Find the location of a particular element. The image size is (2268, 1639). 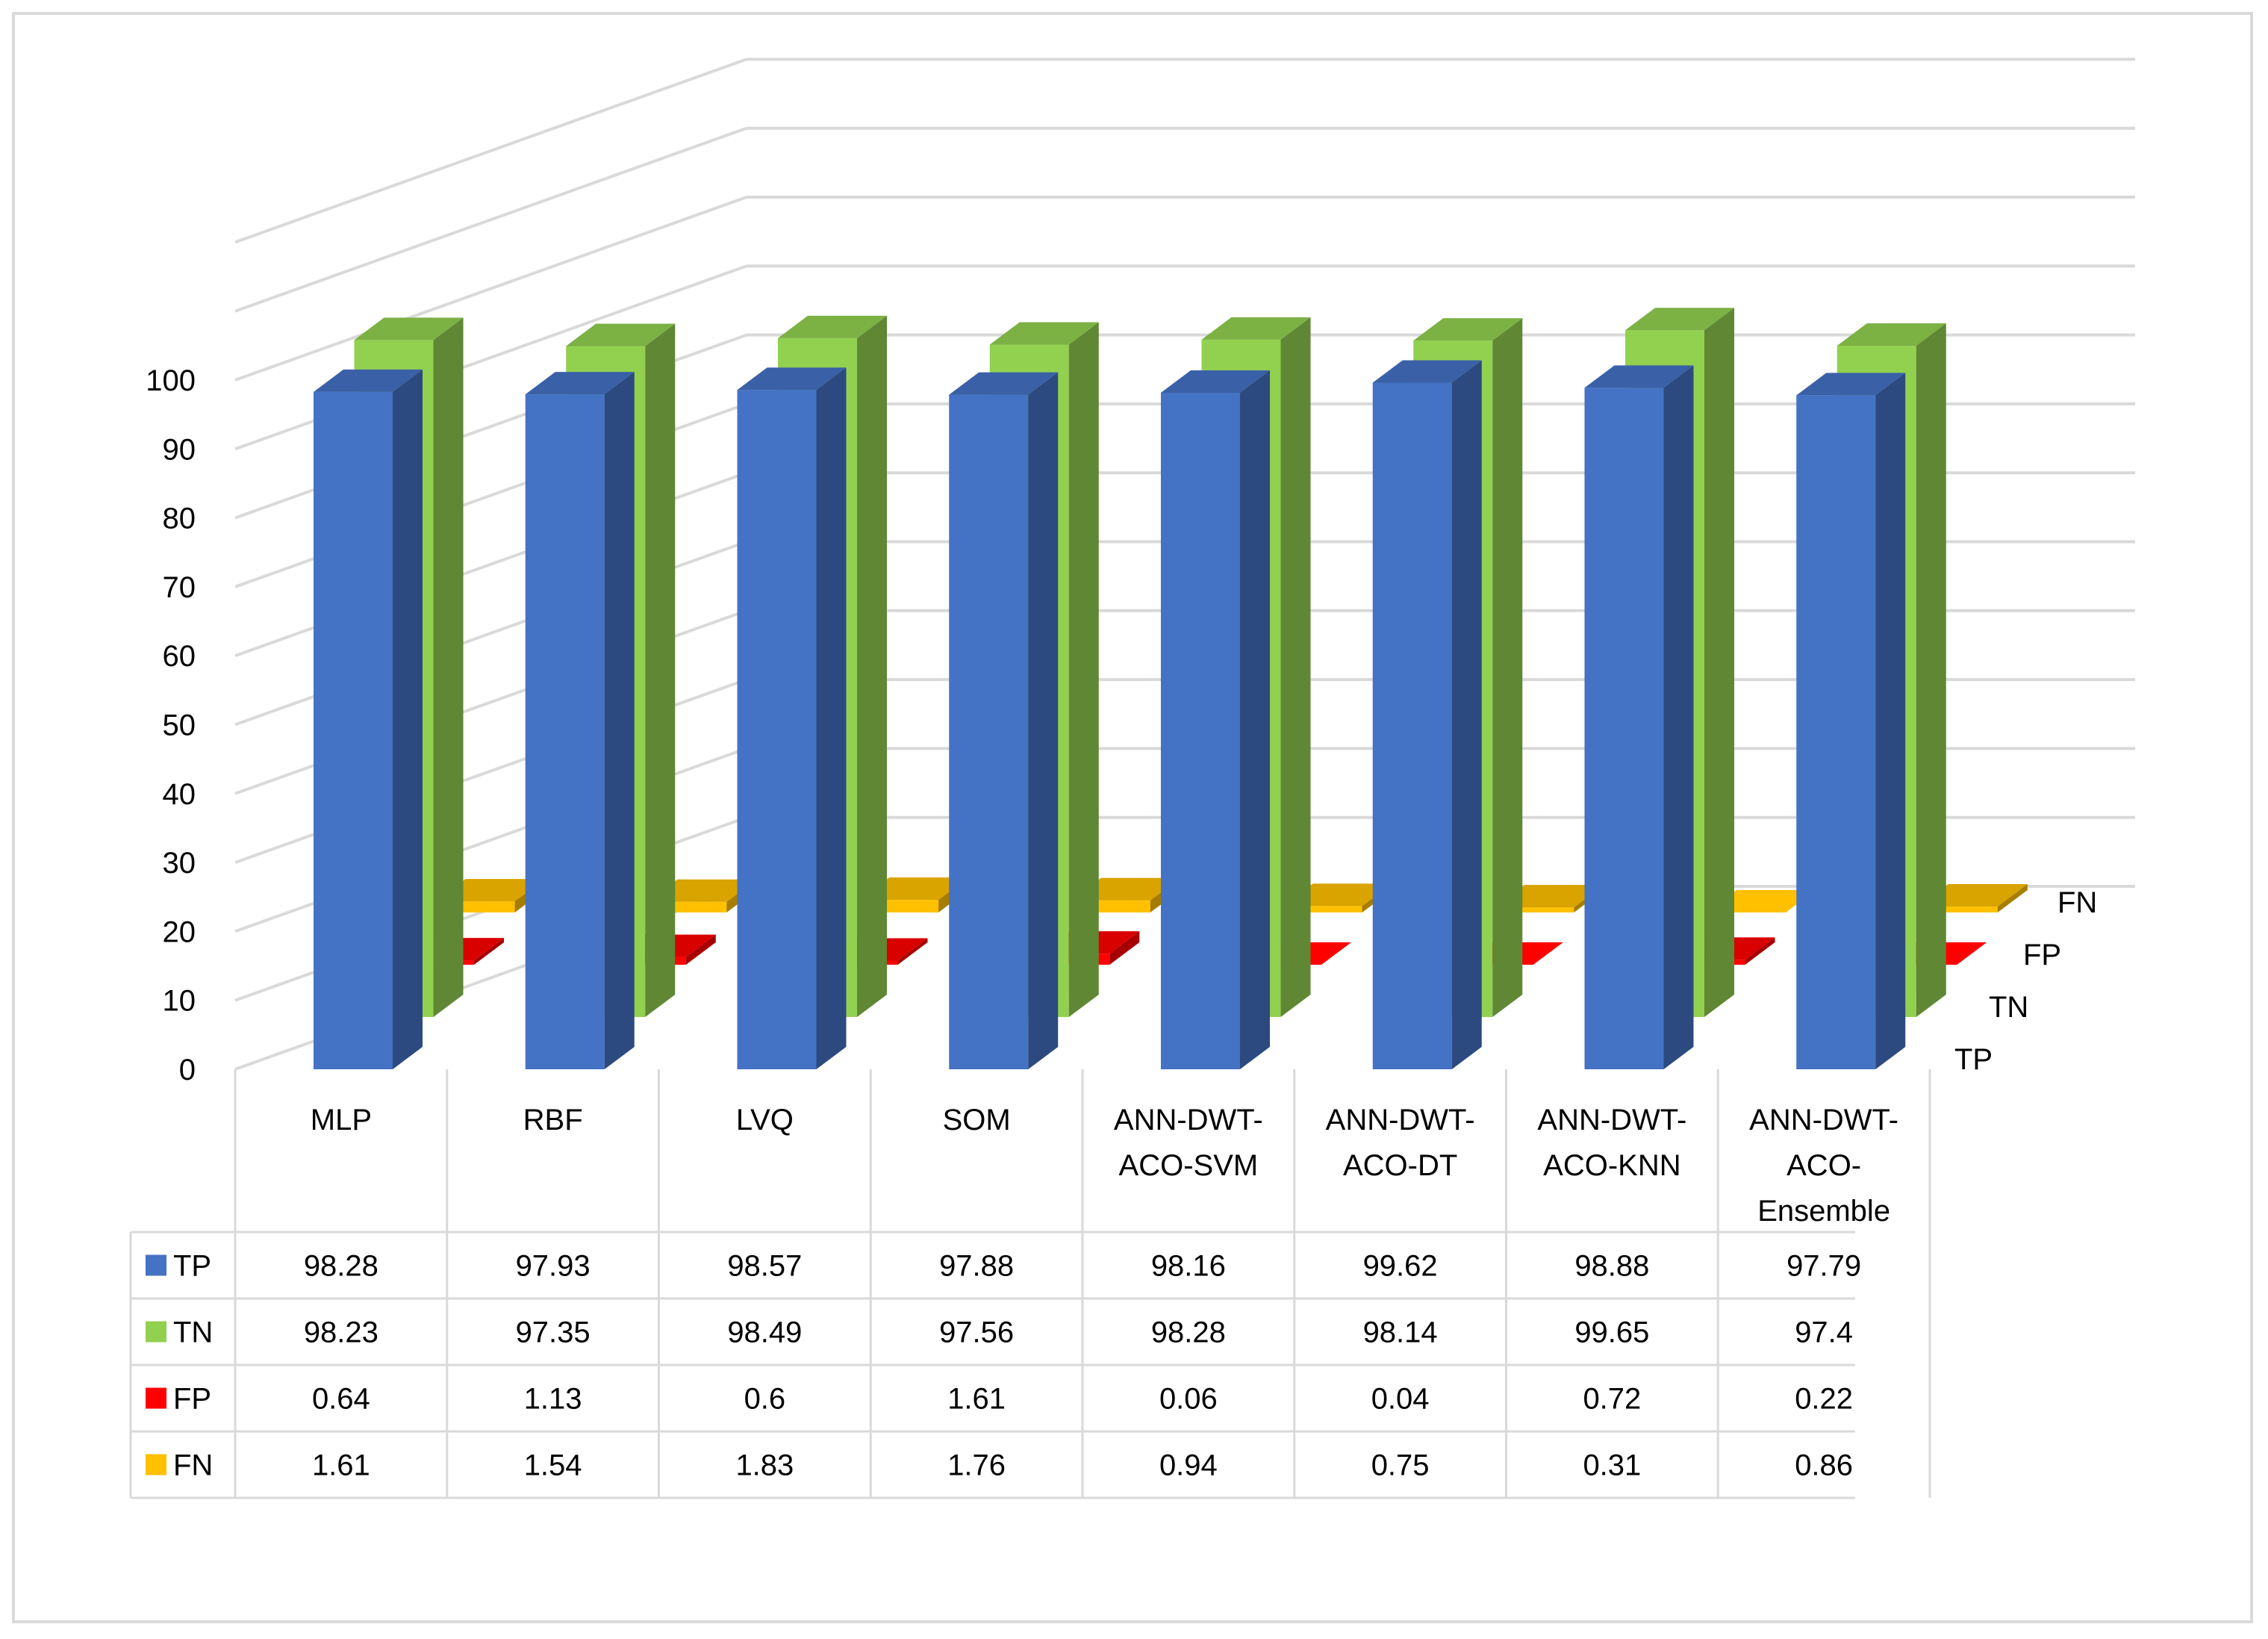

y-tick-label: 80 is located at coordinates (179, 519).